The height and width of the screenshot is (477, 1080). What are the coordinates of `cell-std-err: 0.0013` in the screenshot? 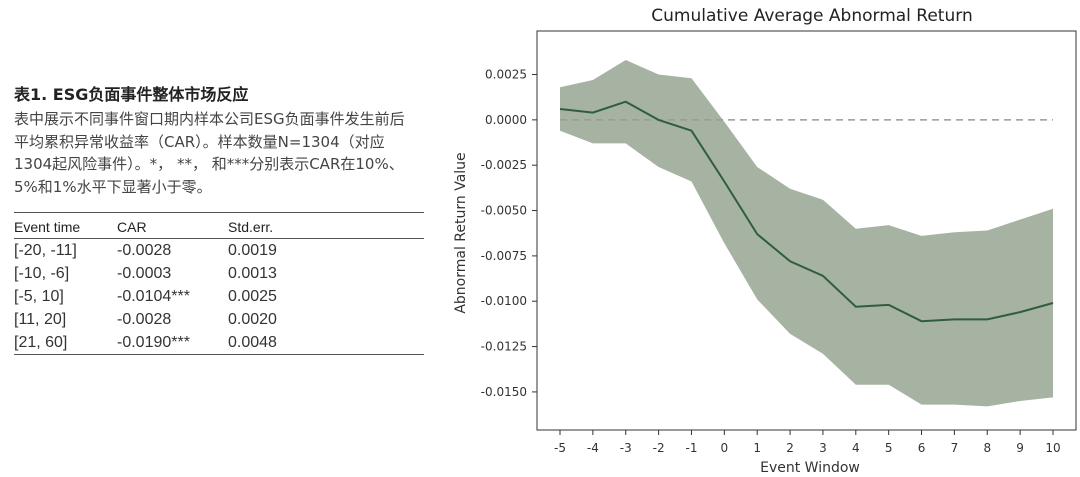 It's located at (252, 273).